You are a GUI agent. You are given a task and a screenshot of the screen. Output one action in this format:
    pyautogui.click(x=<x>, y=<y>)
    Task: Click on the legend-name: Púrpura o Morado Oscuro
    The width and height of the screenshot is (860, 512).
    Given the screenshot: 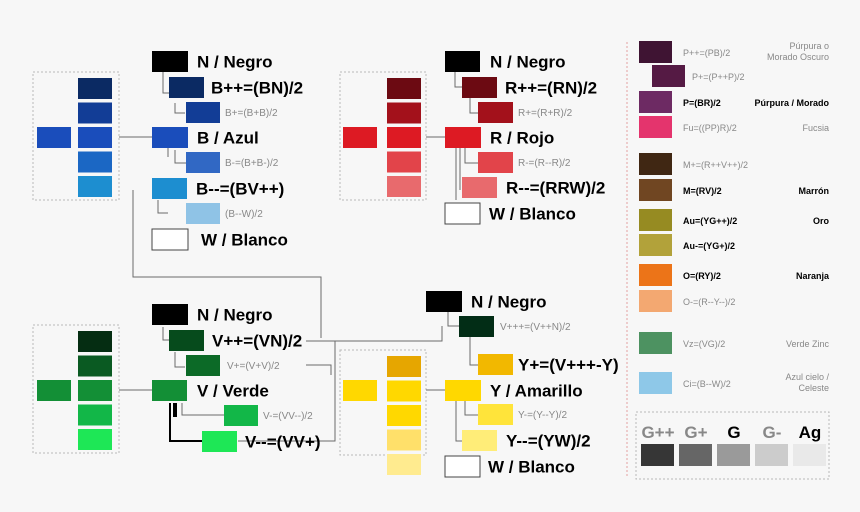 What is the action you would take?
    pyautogui.click(x=798, y=51)
    